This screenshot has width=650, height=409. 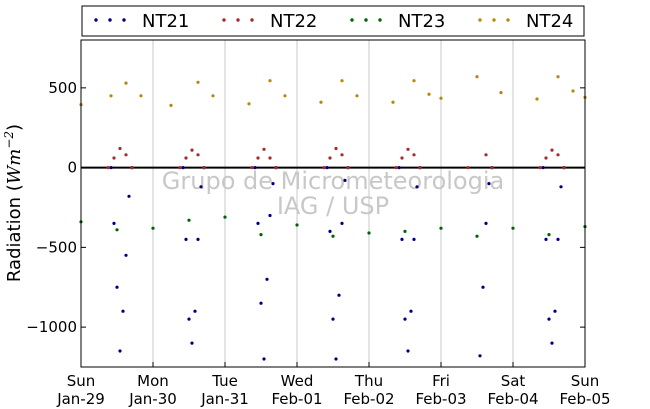 What do you see at coordinates (72, 168) in the screenshot?
I see `y-tick-label: 0` at bounding box center [72, 168].